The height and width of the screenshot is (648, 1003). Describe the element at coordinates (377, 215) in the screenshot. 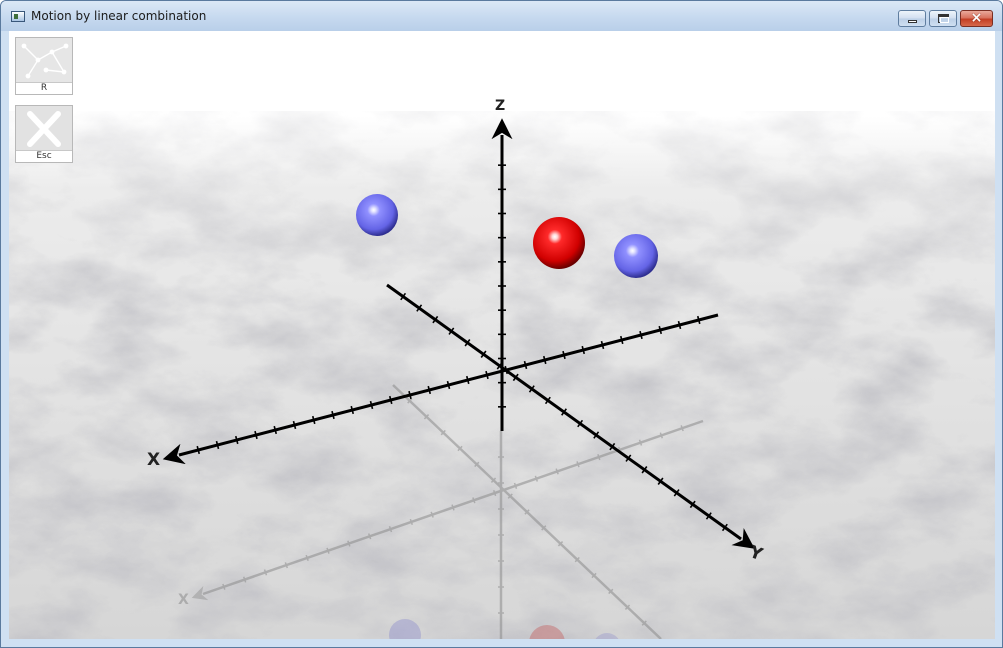

I see `blue-sphere-left` at that location.